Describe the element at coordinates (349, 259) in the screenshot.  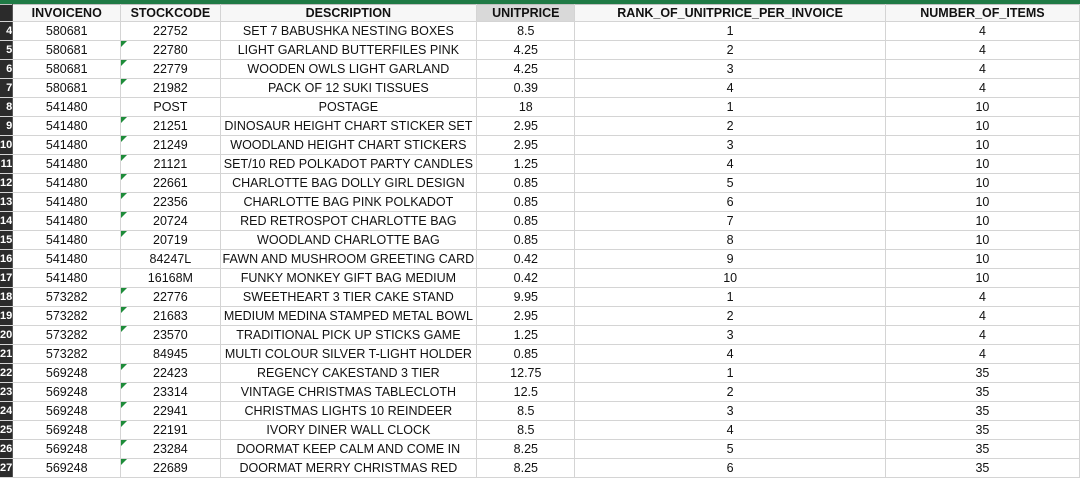
I see `cell-description: FAWN AND MUSHROOM GREETING CARD` at that location.